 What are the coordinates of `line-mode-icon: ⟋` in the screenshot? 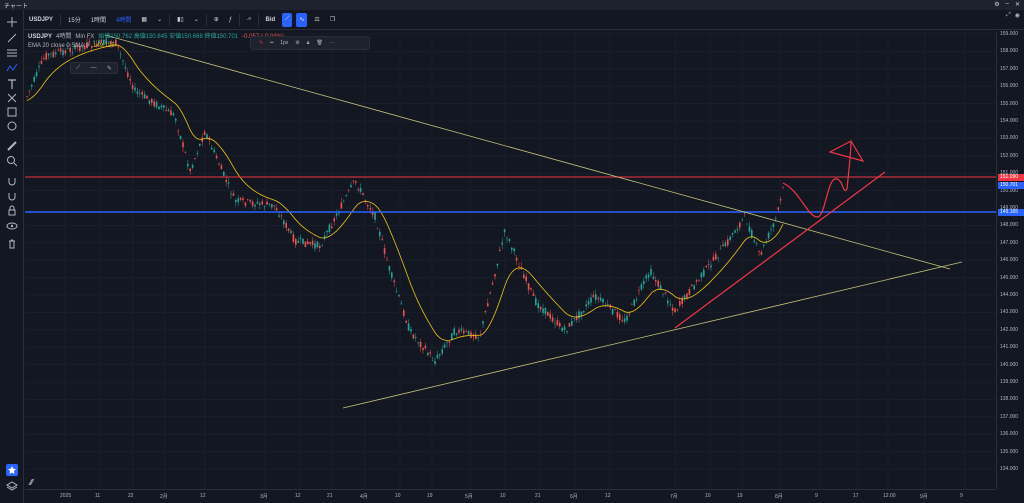 It's located at (287, 19).